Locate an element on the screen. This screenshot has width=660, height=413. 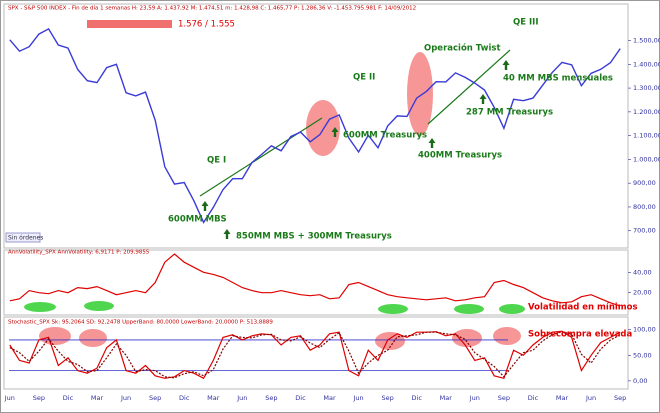
annotation: 600MM MBS is located at coordinates (197, 220).